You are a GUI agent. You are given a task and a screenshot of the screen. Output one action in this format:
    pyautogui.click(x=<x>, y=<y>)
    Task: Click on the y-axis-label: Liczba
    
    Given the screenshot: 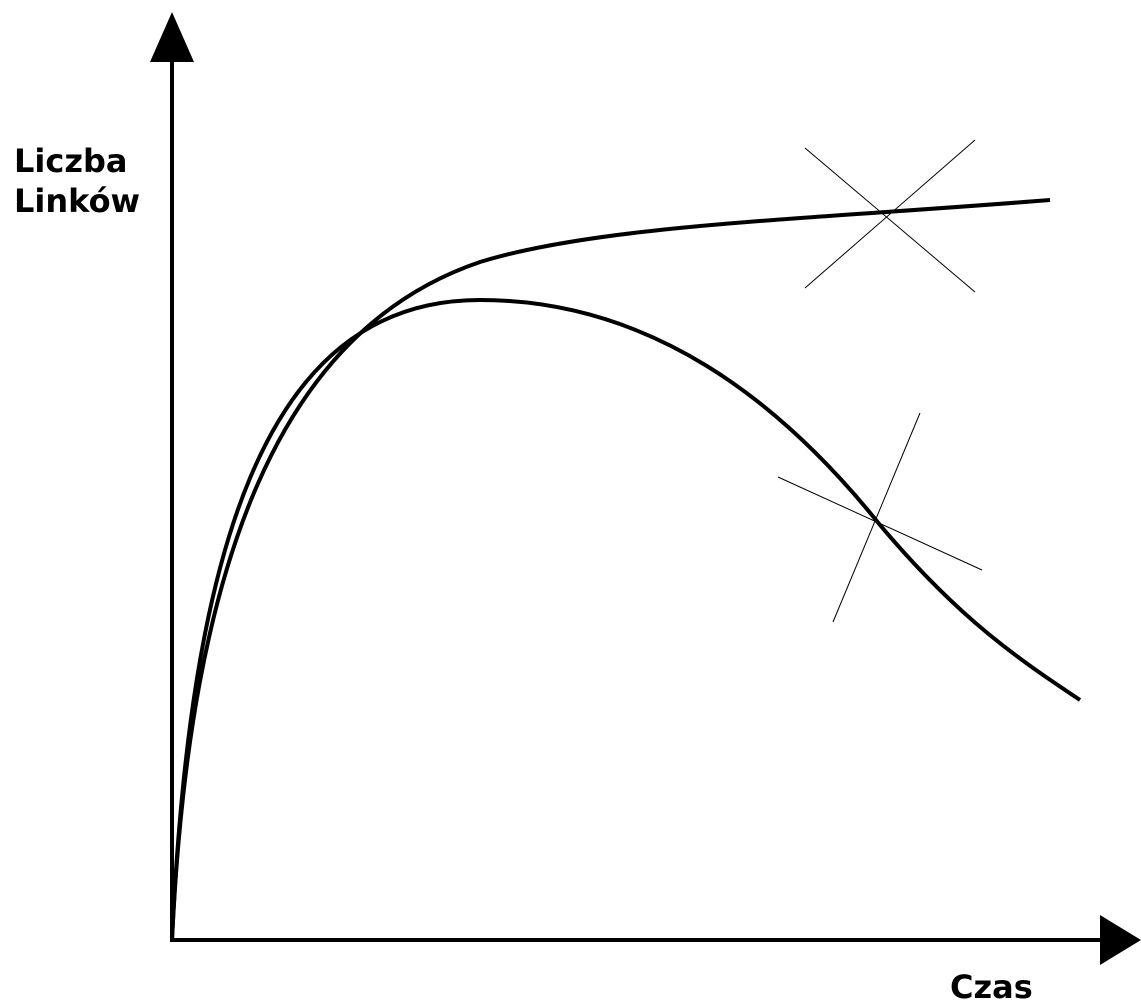 What is the action you would take?
    pyautogui.click(x=70, y=161)
    